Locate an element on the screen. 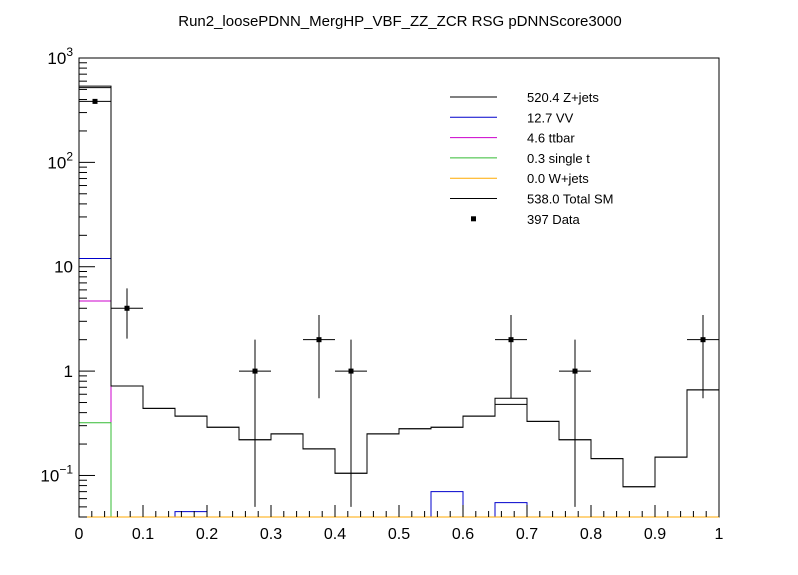 Image resolution: width=798 pixels, height=575 pixels. legend-label-vv: 12.7 VV is located at coordinates (550, 117).